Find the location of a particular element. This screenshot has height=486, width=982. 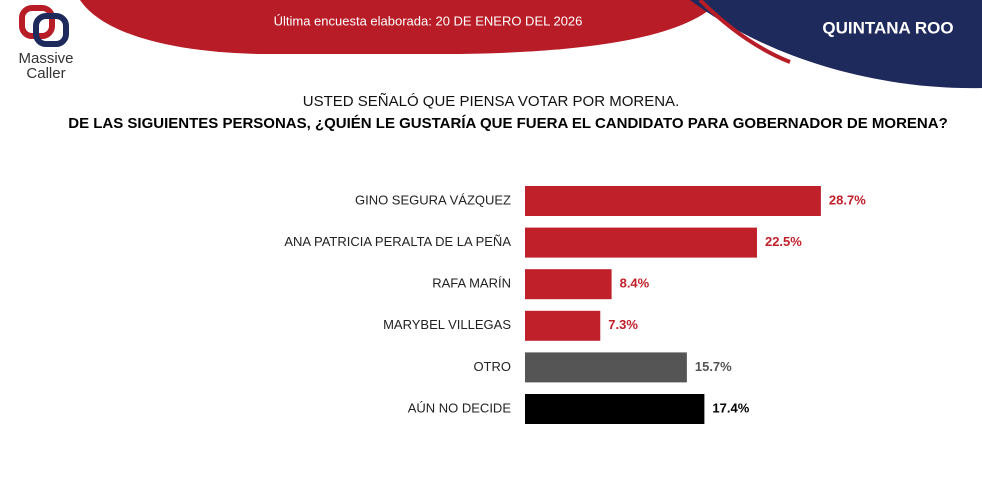

category-label: OTRO is located at coordinates (492, 366).